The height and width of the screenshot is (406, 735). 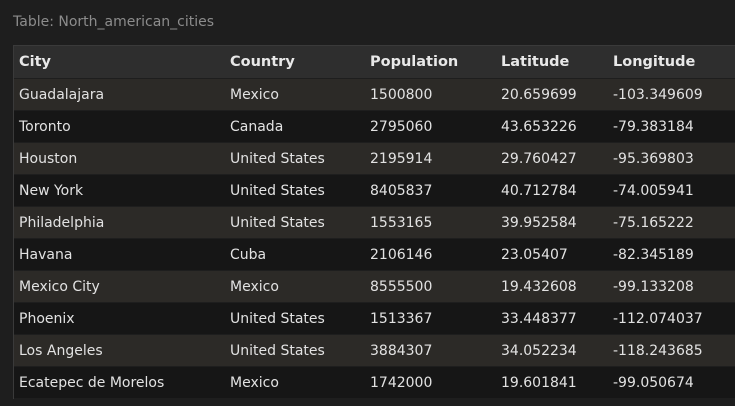 What do you see at coordinates (401, 126) in the screenshot?
I see `cell-population: 2795060` at bounding box center [401, 126].